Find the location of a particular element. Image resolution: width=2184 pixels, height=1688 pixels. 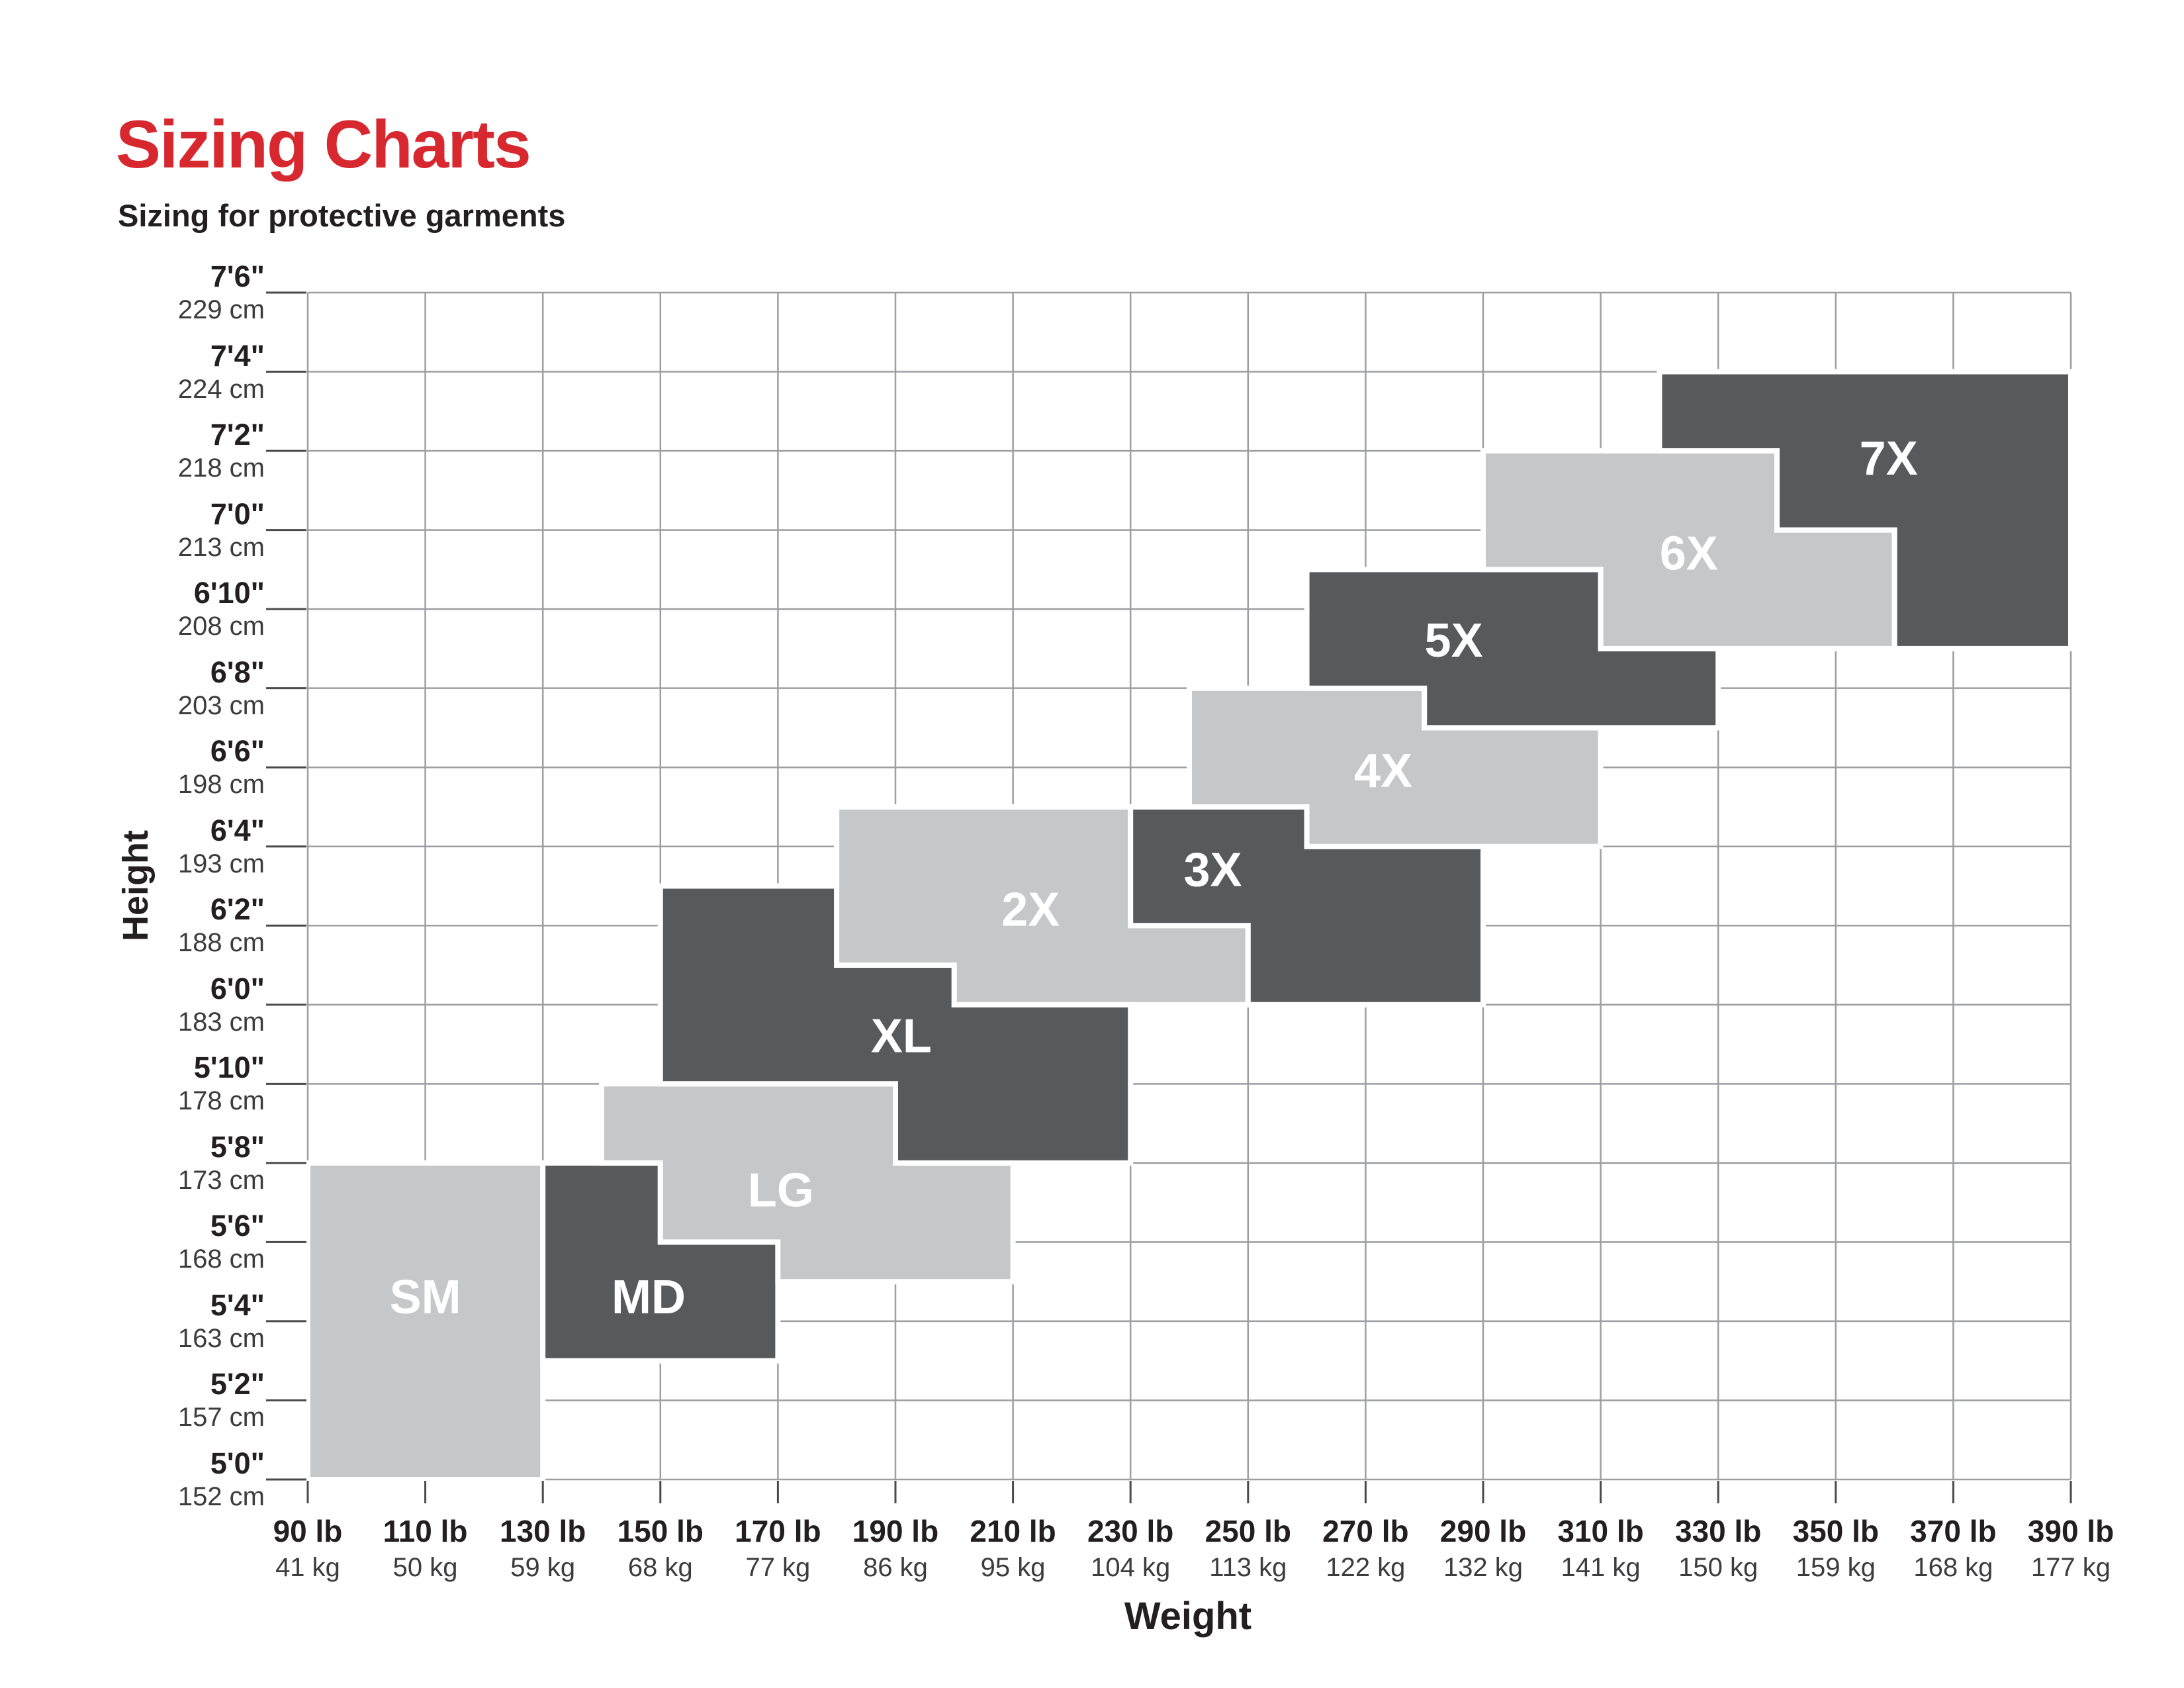

size-label-7x: 7X is located at coordinates (1889, 458).